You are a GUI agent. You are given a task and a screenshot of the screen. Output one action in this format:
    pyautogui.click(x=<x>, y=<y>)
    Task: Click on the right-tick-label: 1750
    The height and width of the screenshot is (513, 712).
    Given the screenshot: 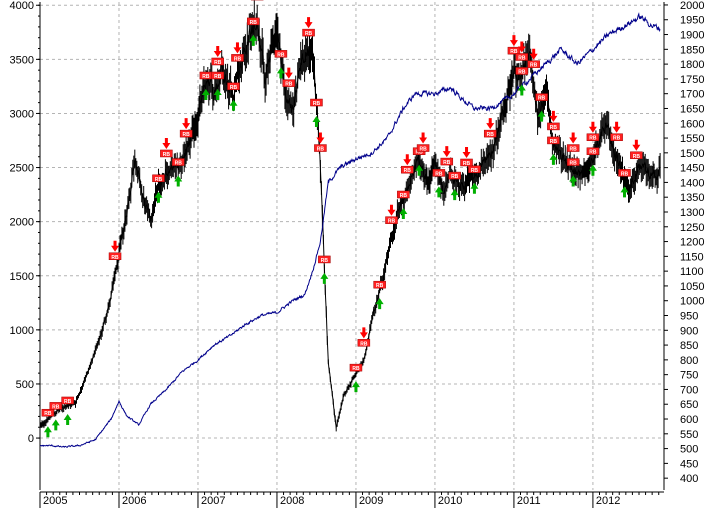 What is the action you would take?
    pyautogui.click(x=692, y=80)
    